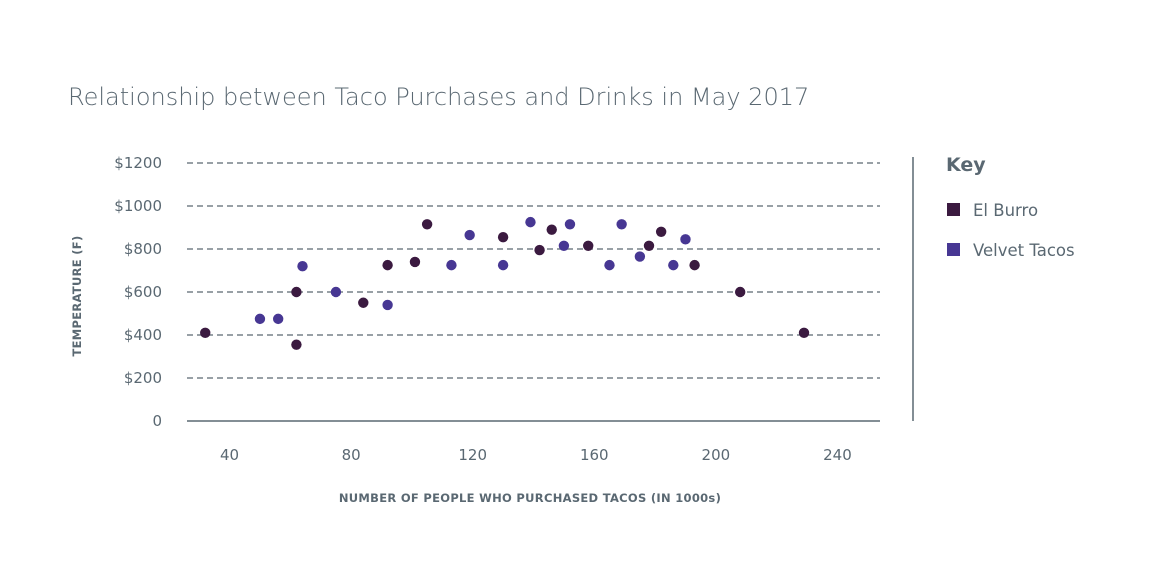 This screenshot has width=1152, height=586. What do you see at coordinates (157, 421) in the screenshot?
I see `y-tick-label: 0` at bounding box center [157, 421].